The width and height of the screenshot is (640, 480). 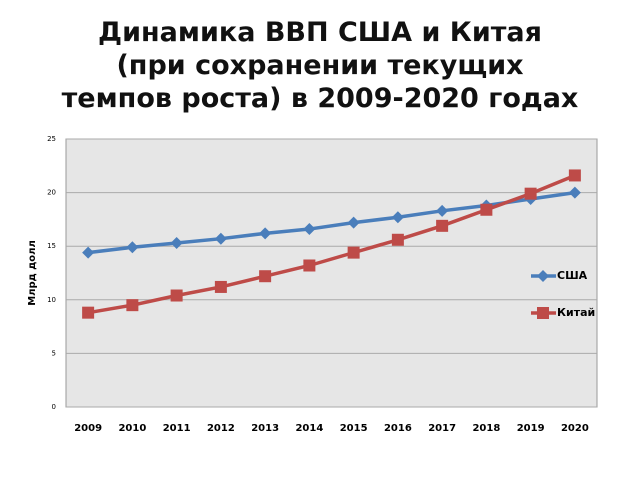 I want to click on x-tick-label: 2009, so click(x=88, y=428).